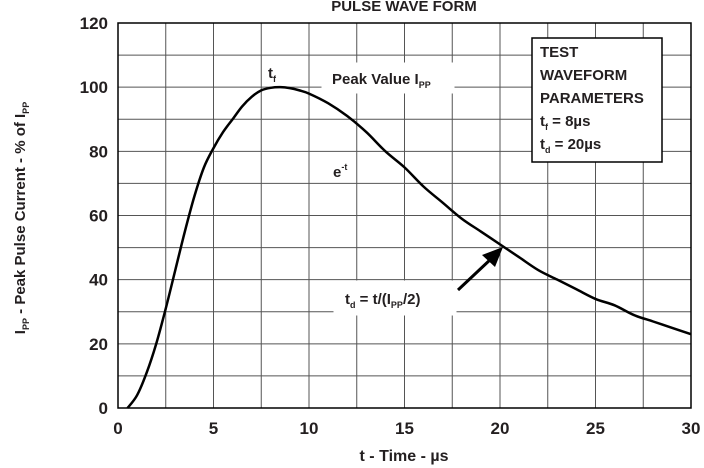 The width and height of the screenshot is (704, 468). Describe the element at coordinates (103, 408) in the screenshot. I see `y-tick-label: 0` at that location.